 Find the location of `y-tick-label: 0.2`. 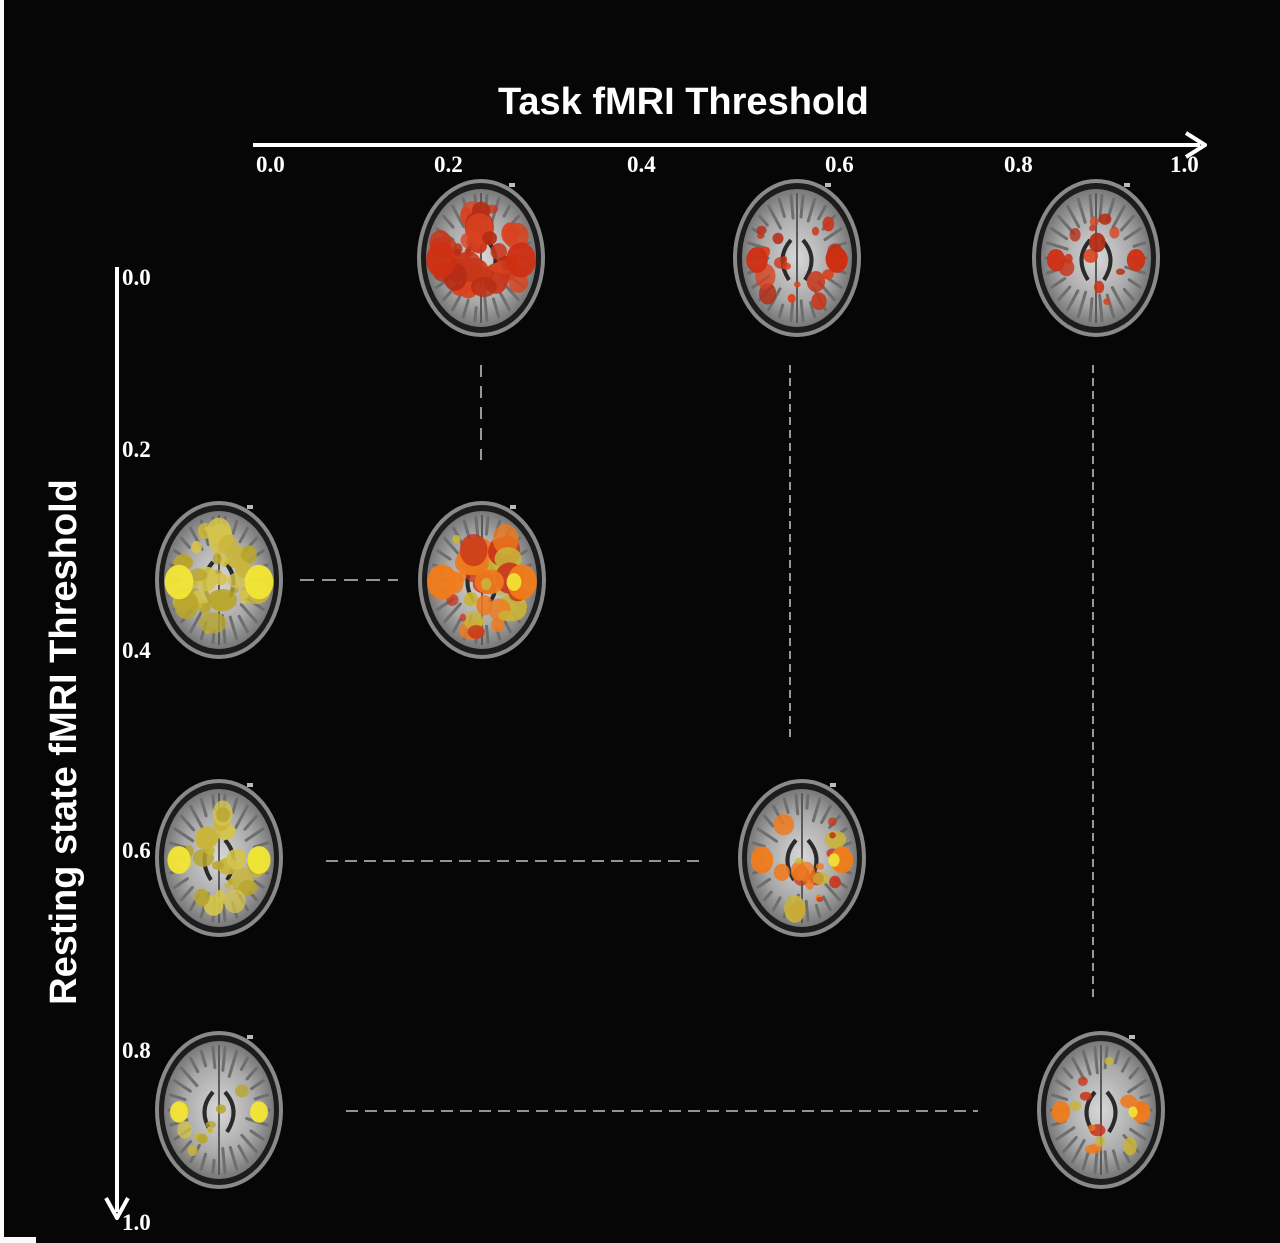

y-tick-label: 0.2 is located at coordinates (136, 449).